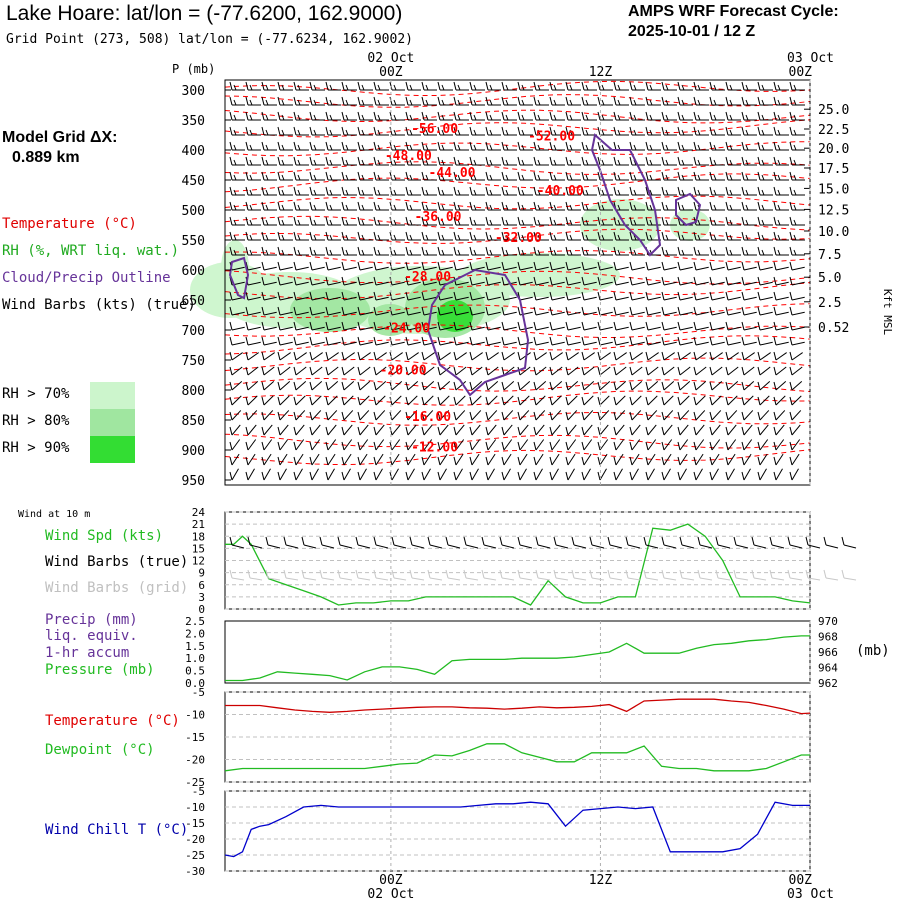 This screenshot has width=900, height=900. What do you see at coordinates (398, 283) in the screenshot?
I see `wind-barb-shaft-1900` at bounding box center [398, 283].